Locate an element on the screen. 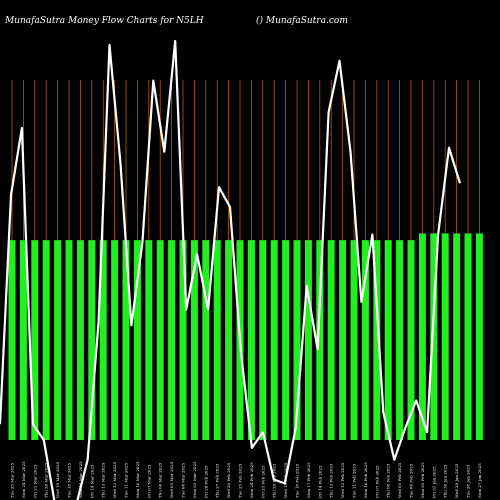 The height and width of the screenshot is (500, 500). x-tick-label: Fri 21 Feb 2025 is located at coordinates (262, 481).